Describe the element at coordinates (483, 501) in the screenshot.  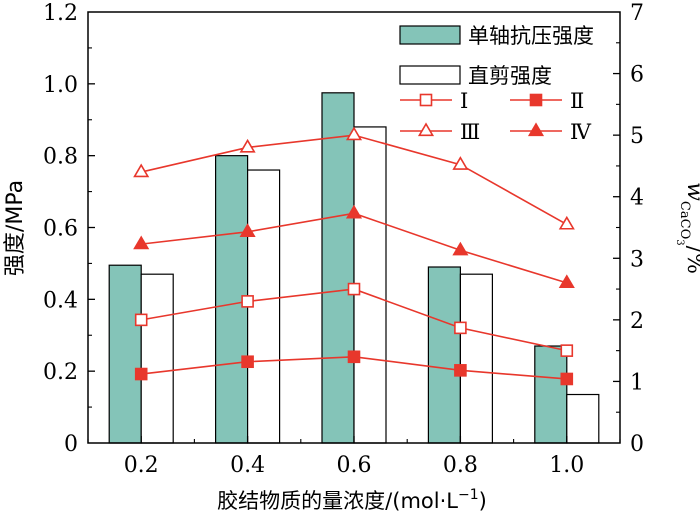
I see `x-axis-label-tail: )` at that location.